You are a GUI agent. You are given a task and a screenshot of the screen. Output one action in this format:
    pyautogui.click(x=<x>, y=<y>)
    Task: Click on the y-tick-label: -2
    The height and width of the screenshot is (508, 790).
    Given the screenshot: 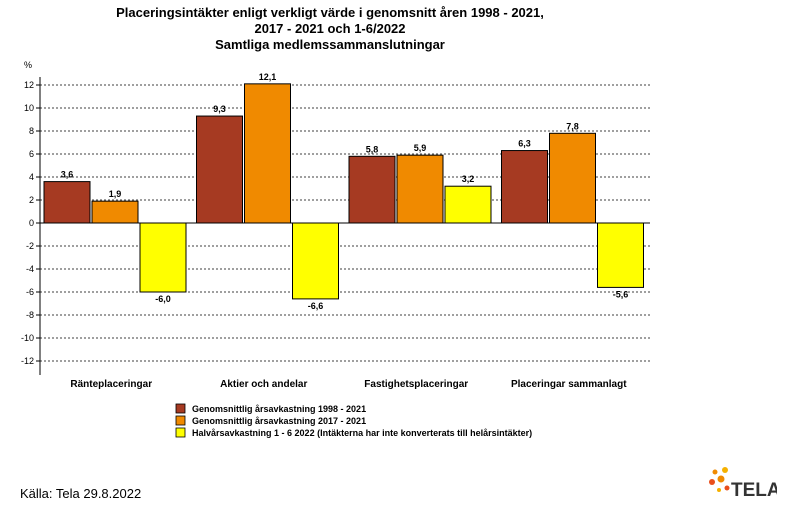 What is the action you would take?
    pyautogui.click(x=30, y=246)
    